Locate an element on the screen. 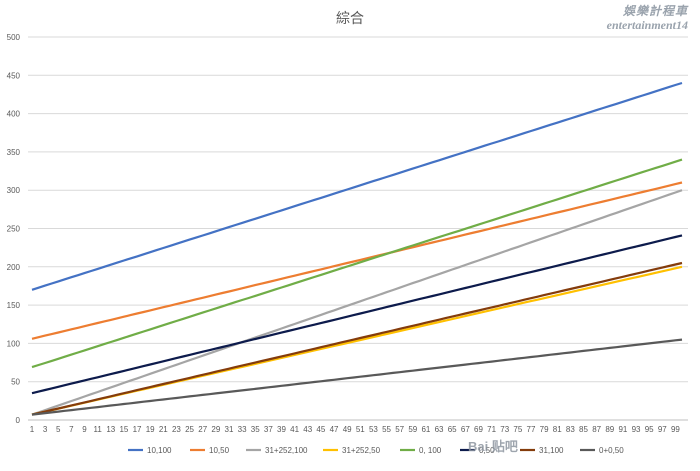 The image size is (700, 471). x-tick-label: 81 is located at coordinates (557, 429).